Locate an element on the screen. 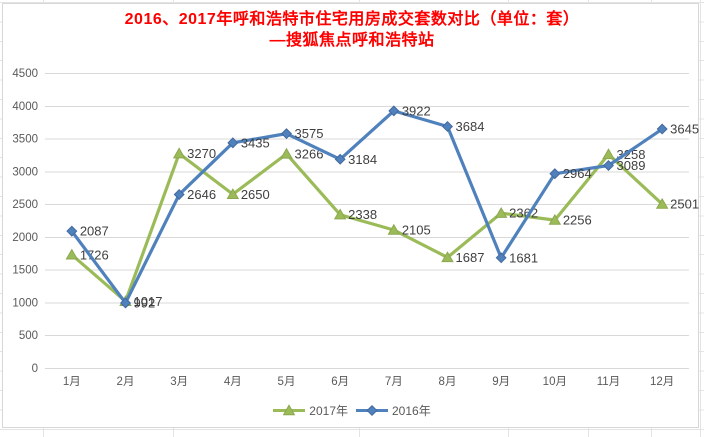  data-point-label: 992 is located at coordinates (145, 302).